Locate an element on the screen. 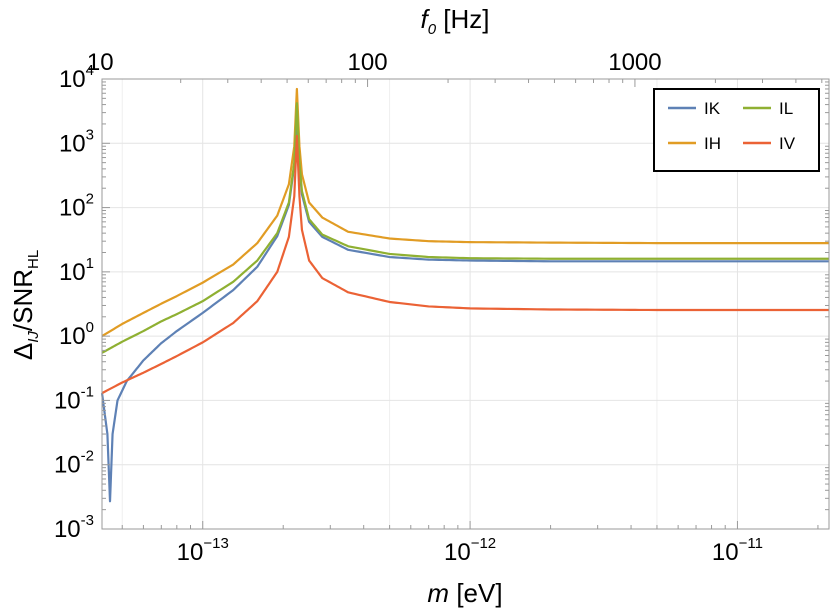 The height and width of the screenshot is (612, 830). top-tick-label-1: 100 is located at coordinates (368, 62).